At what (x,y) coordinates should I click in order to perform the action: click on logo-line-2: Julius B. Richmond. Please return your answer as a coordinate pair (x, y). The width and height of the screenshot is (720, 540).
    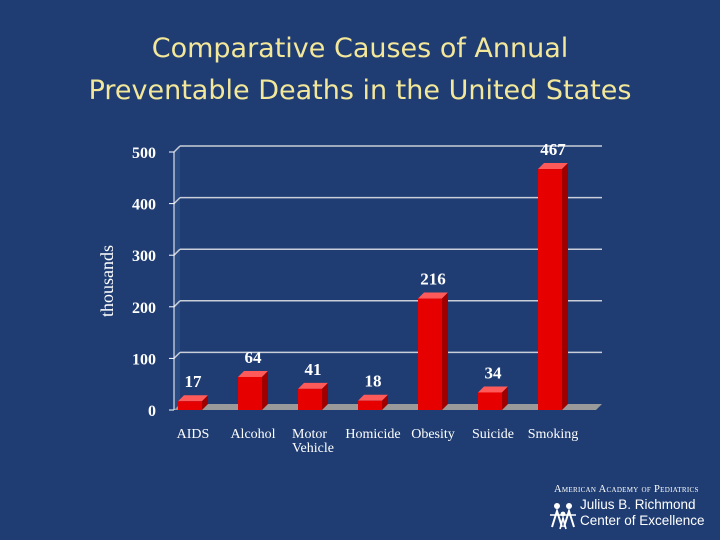
    Looking at the image, I should click on (638, 504).